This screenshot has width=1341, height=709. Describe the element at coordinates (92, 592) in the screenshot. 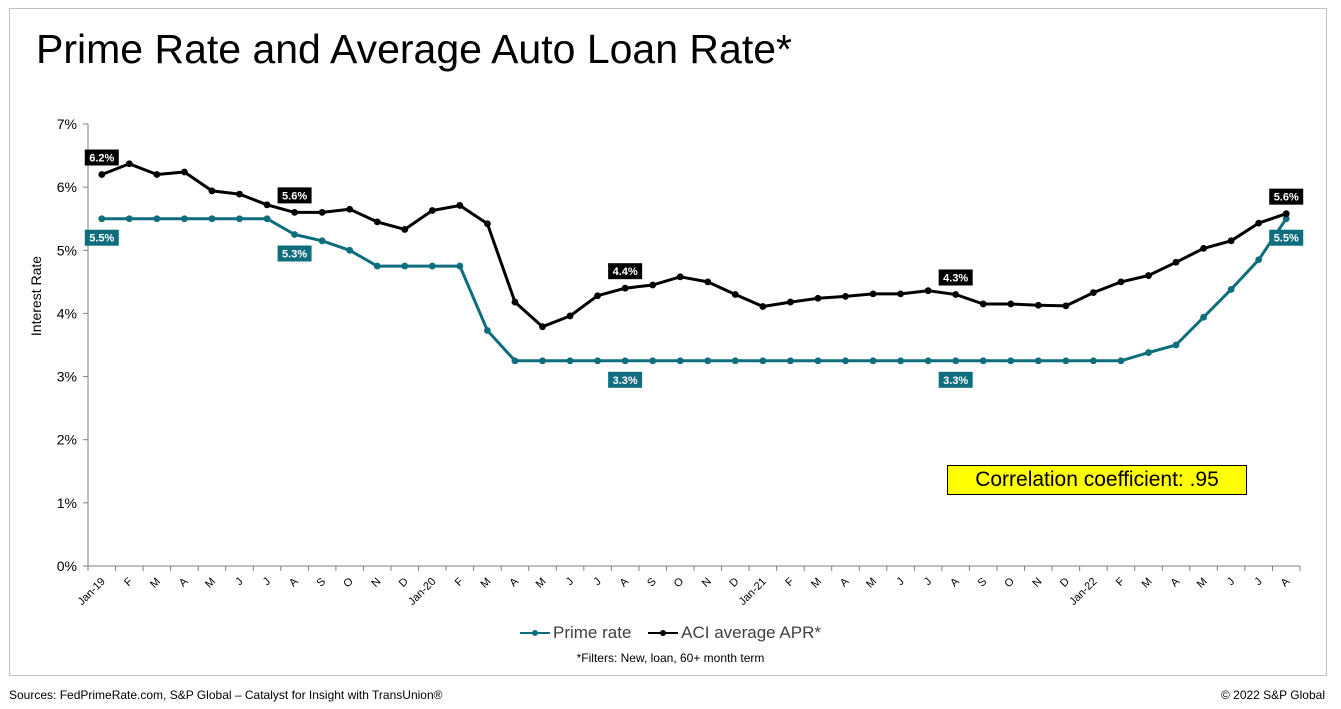

I see `x-tick-label: Jan-19` at that location.